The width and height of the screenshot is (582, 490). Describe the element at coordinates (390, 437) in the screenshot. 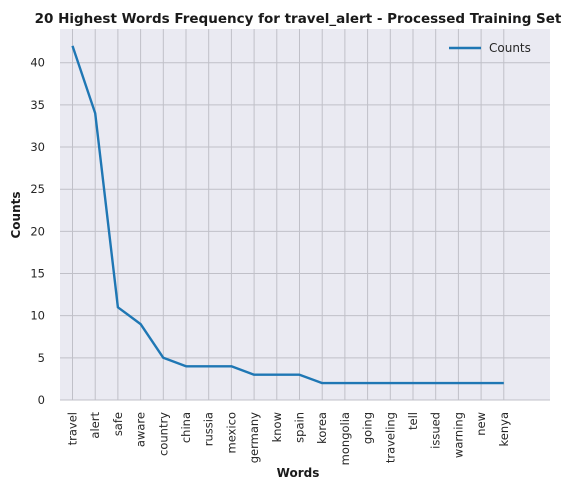

I see `x-tick-label: traveling` at that location.